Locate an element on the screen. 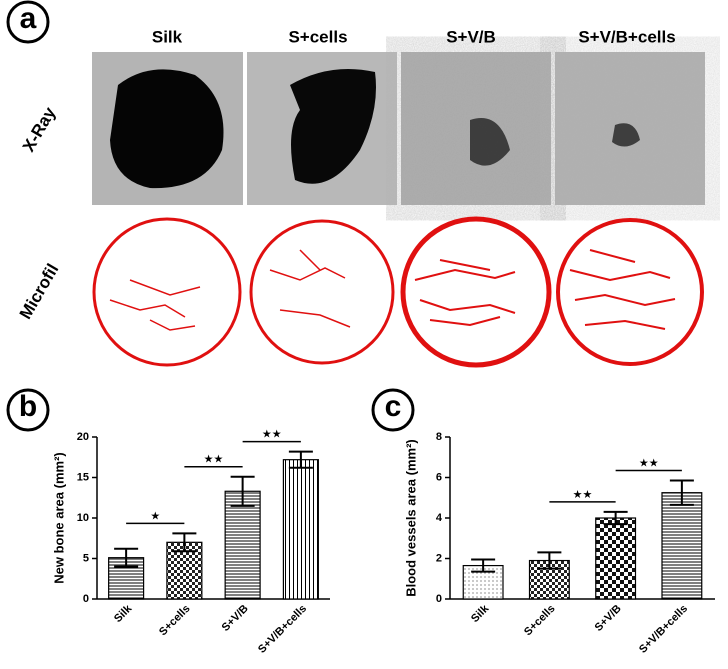 Image resolution: width=728 pixels, height=669 pixels. y-tick-label: 15 is located at coordinates (83, 477).